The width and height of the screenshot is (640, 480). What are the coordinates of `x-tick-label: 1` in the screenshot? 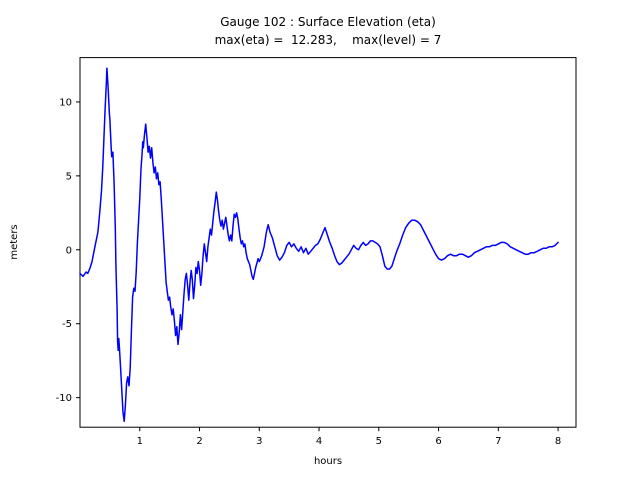 It's located at (140, 441).